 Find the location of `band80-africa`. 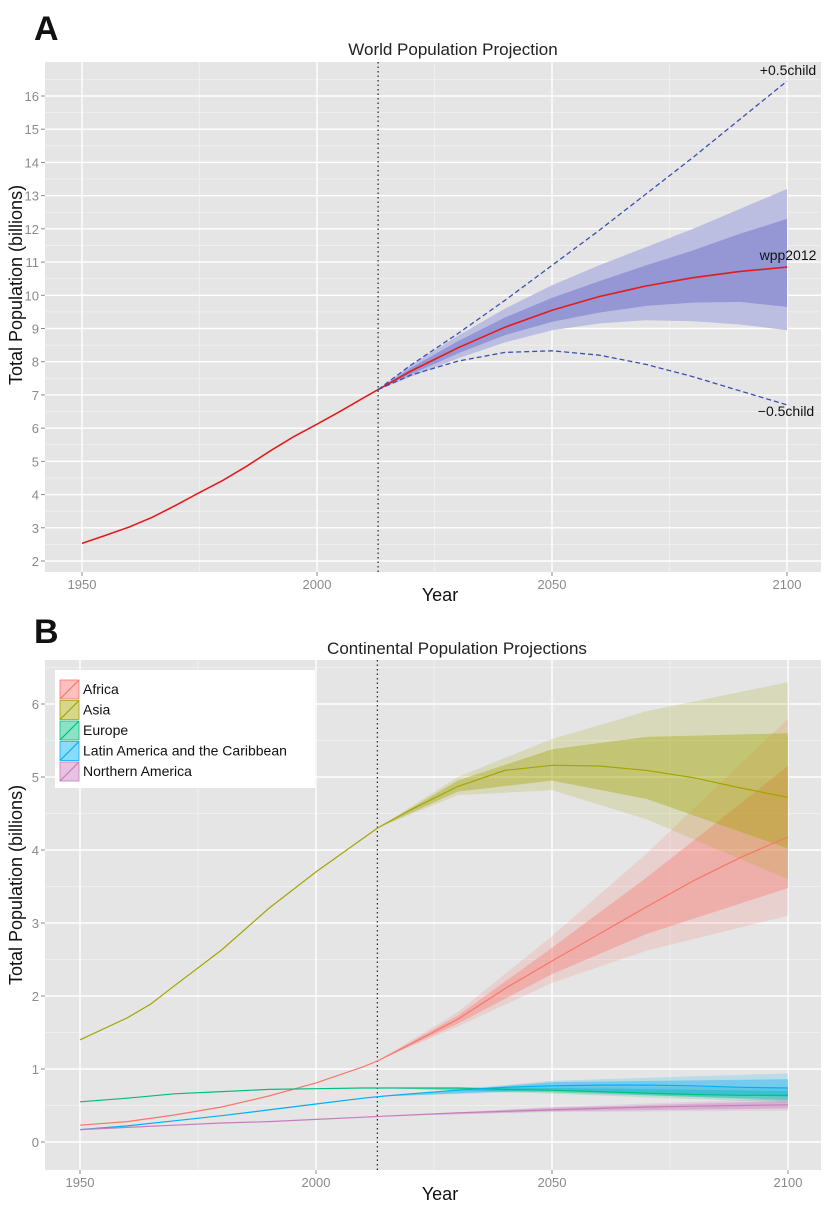

band80-africa is located at coordinates (582, 913).